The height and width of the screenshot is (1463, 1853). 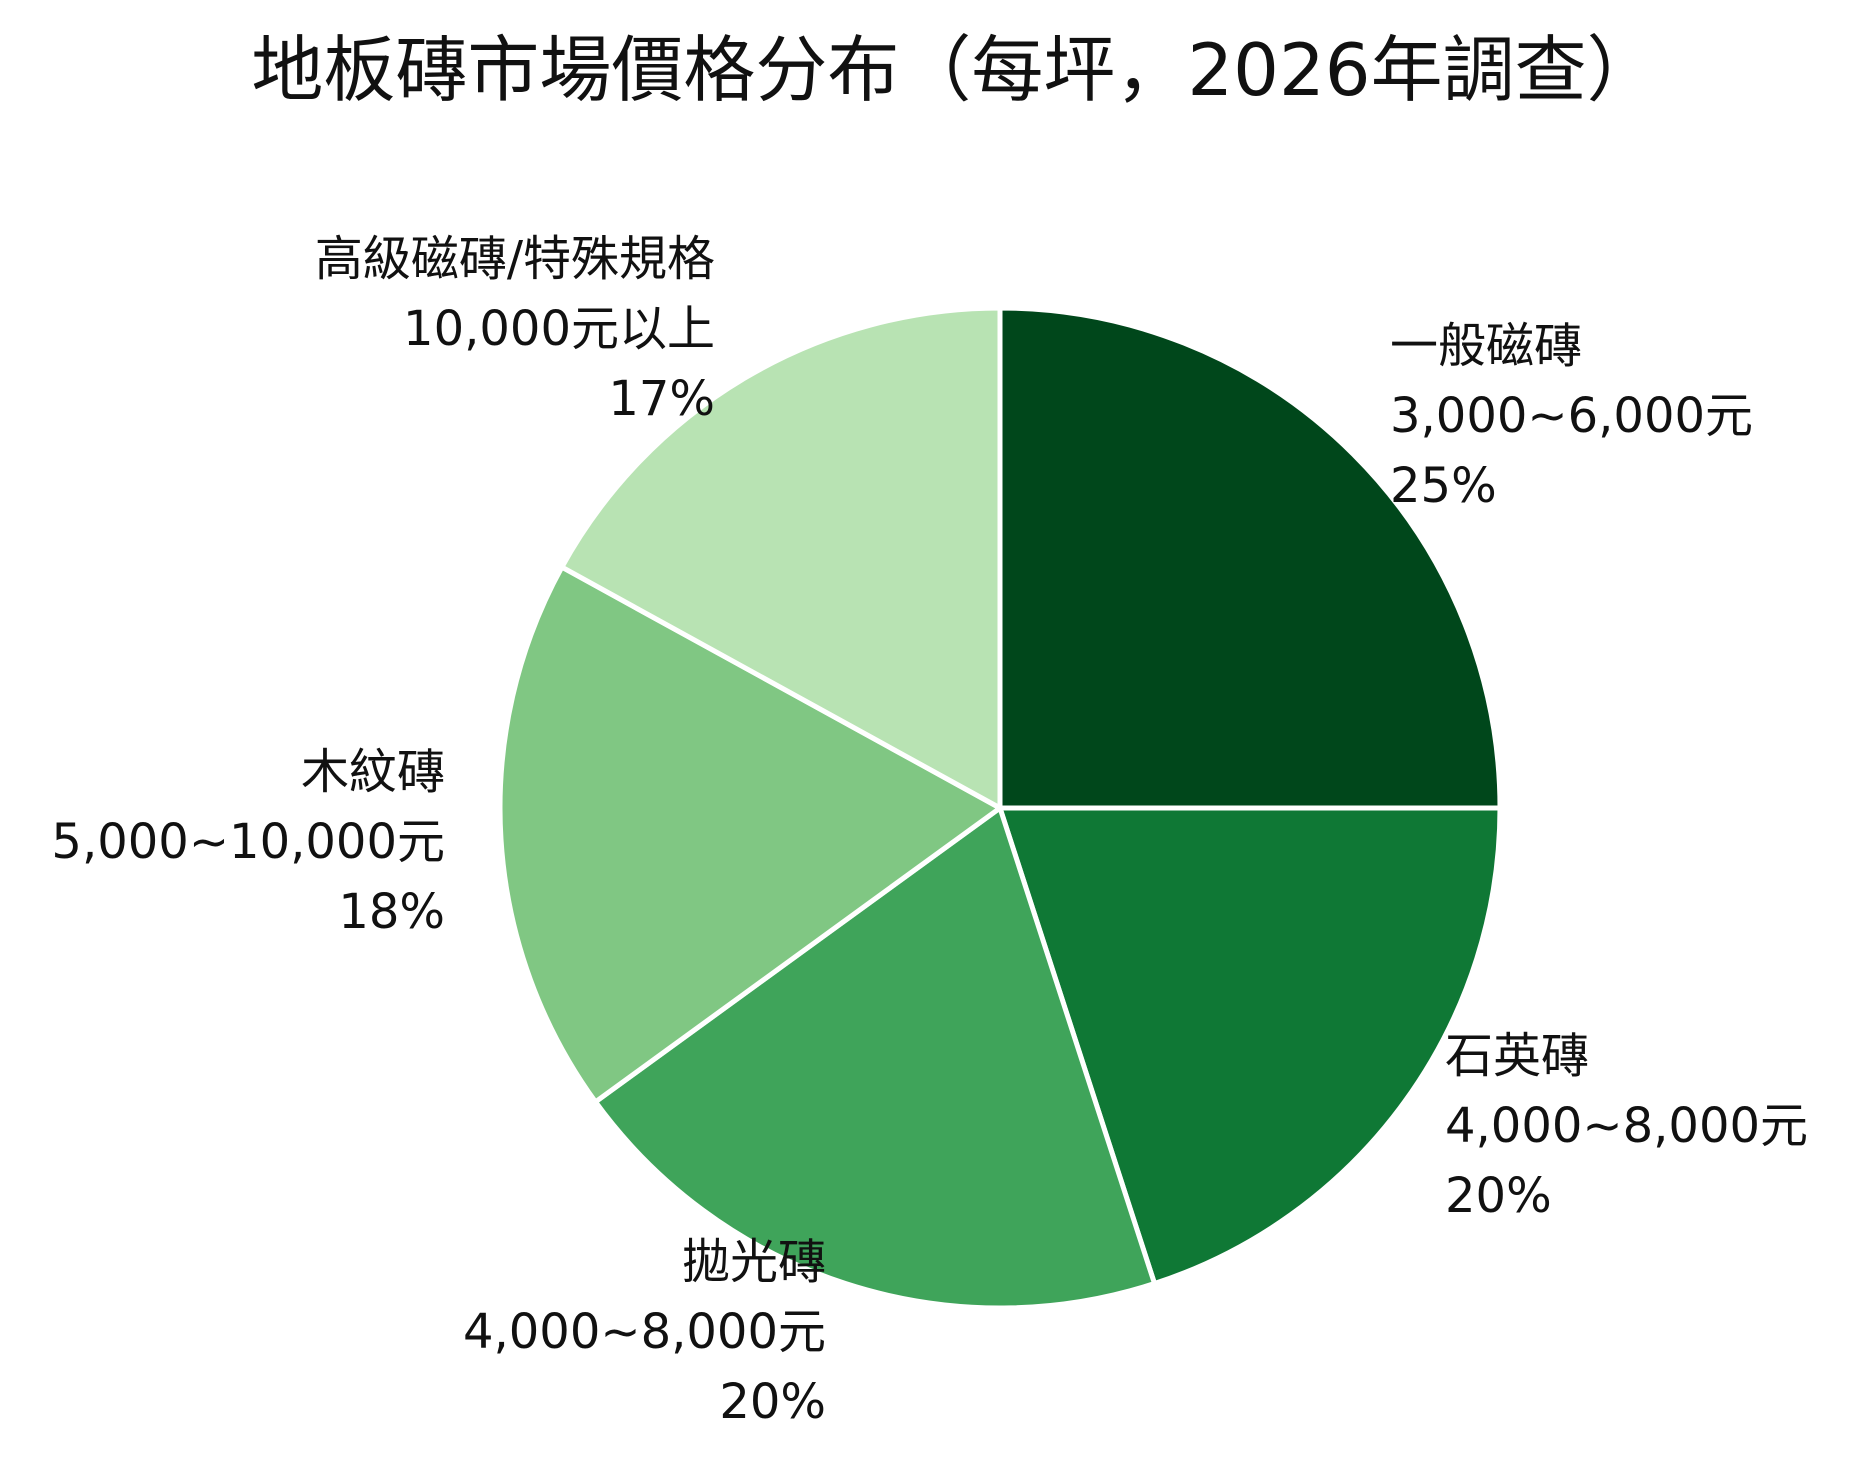 What do you see at coordinates (248, 842) in the screenshot?
I see `slice-range-label-4: 5,000~10,000元` at bounding box center [248, 842].